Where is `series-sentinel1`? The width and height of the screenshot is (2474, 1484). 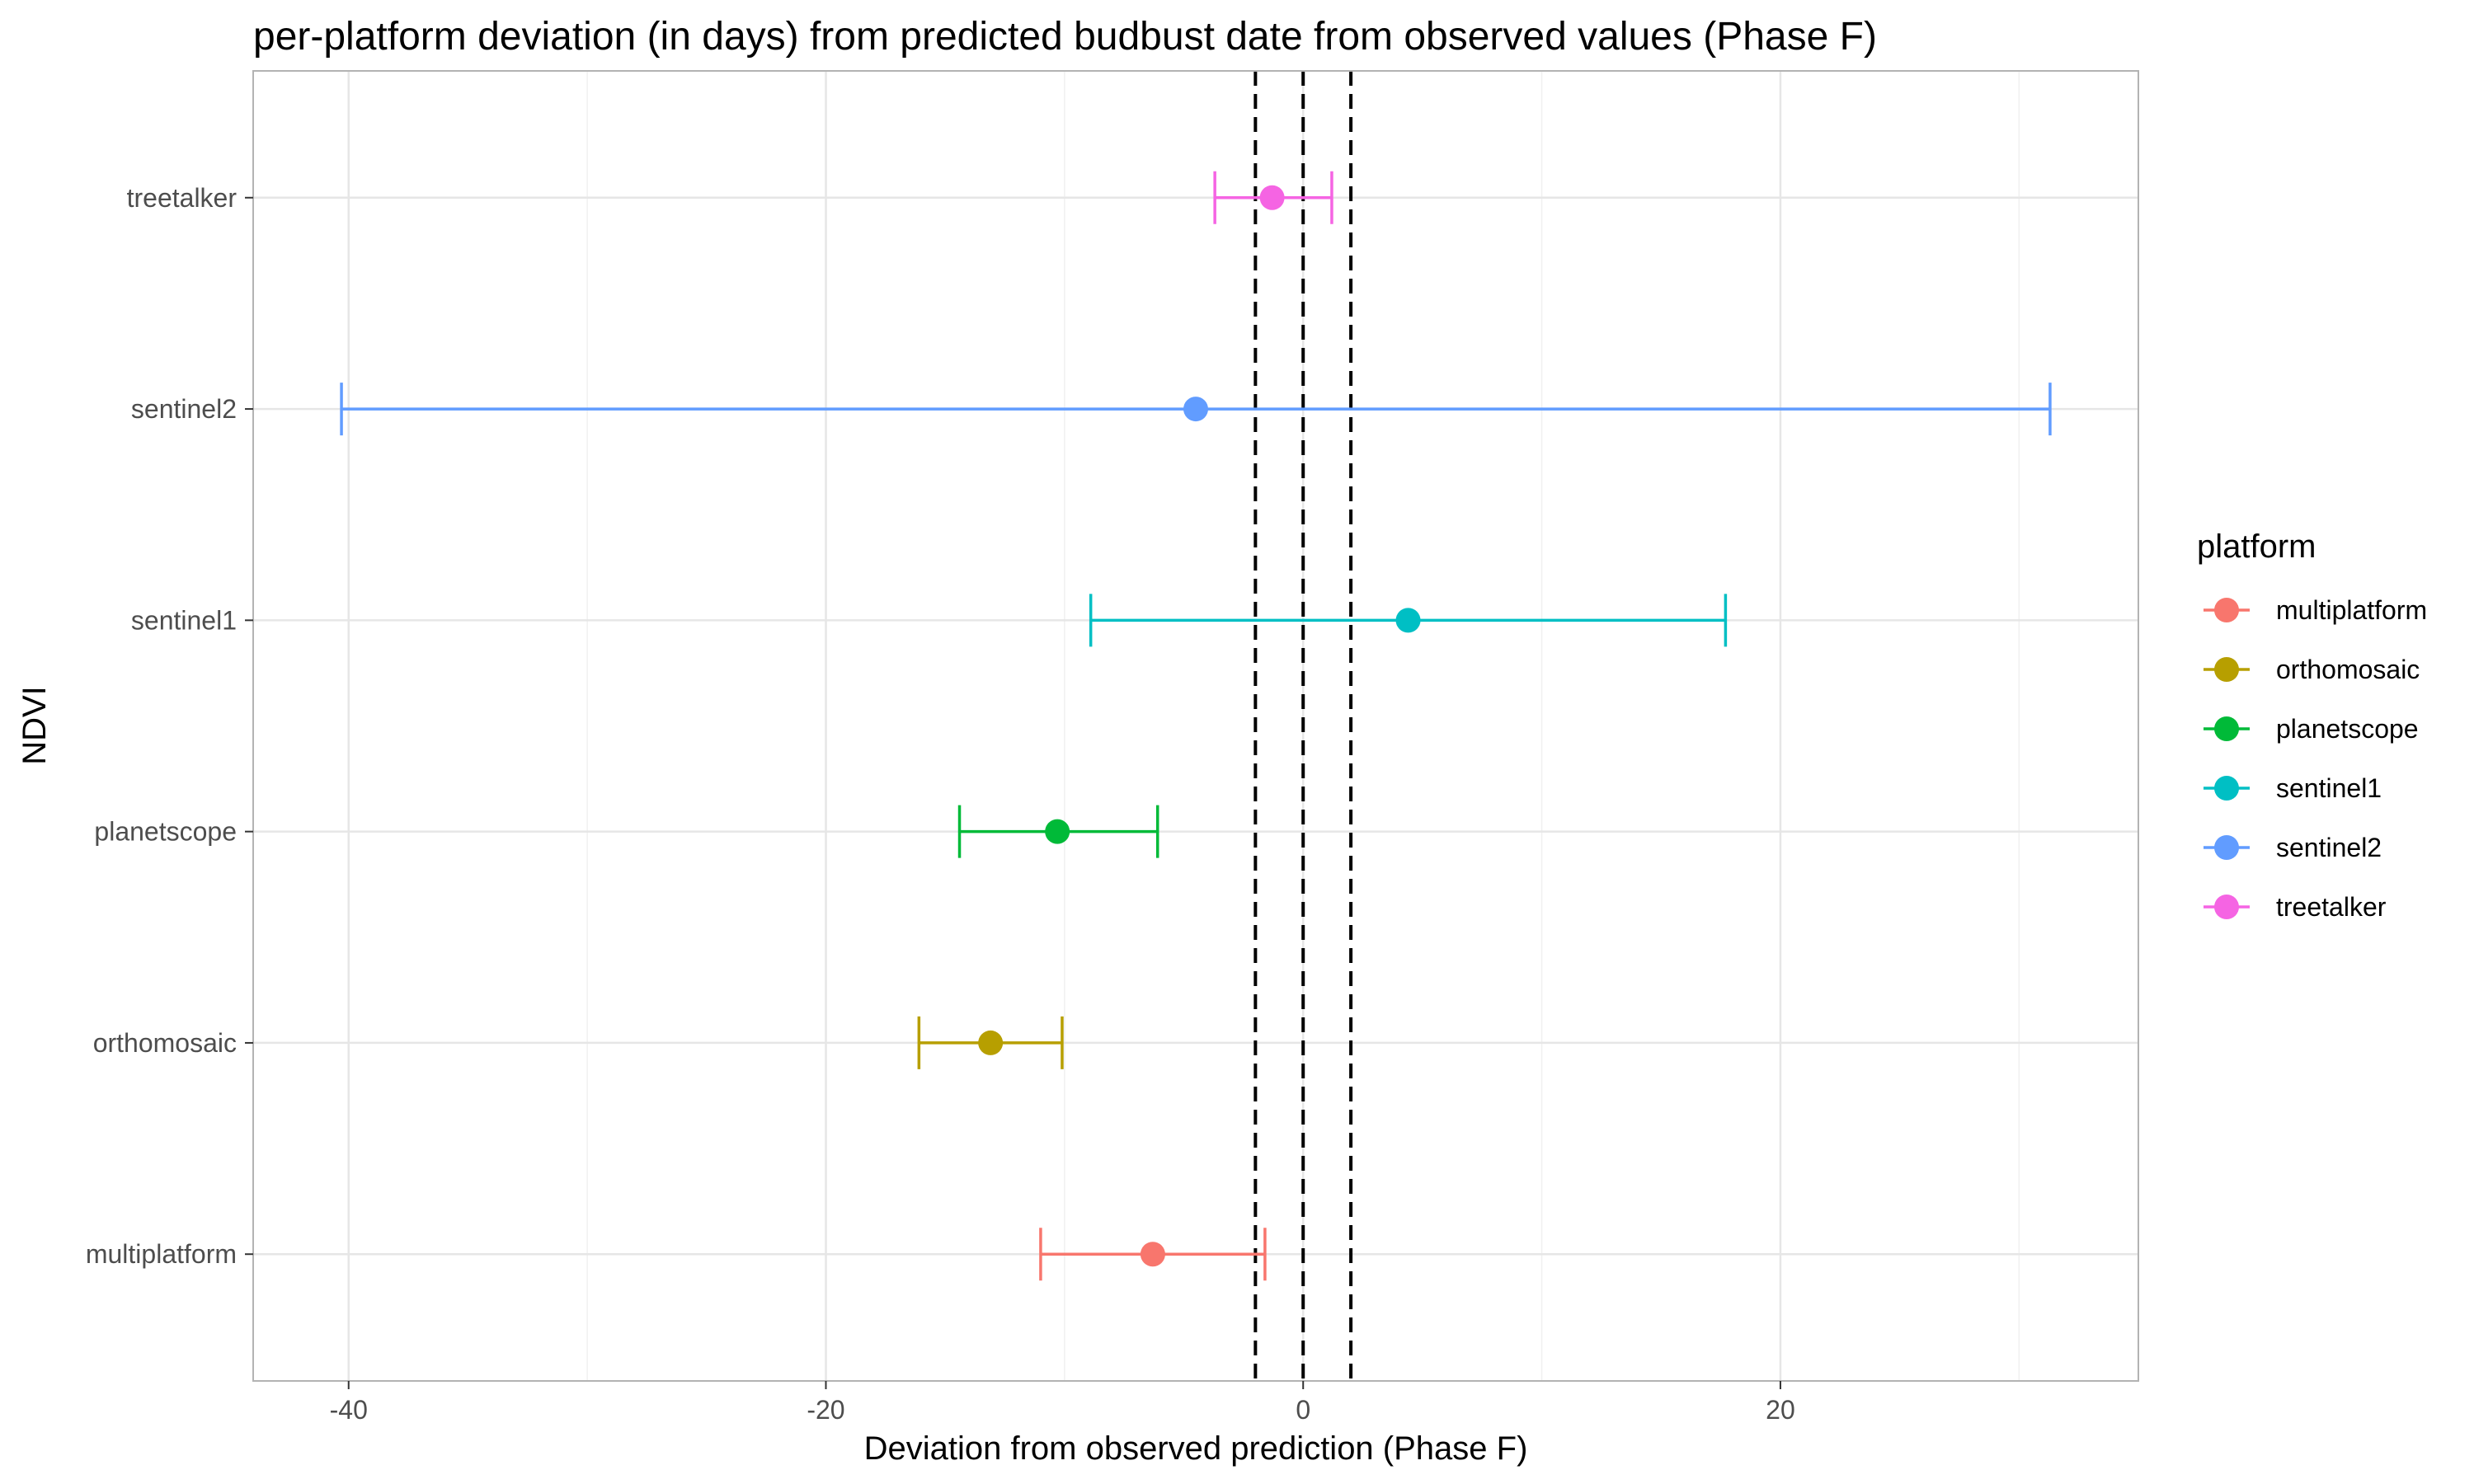 series-sentinel1 is located at coordinates (1408, 620).